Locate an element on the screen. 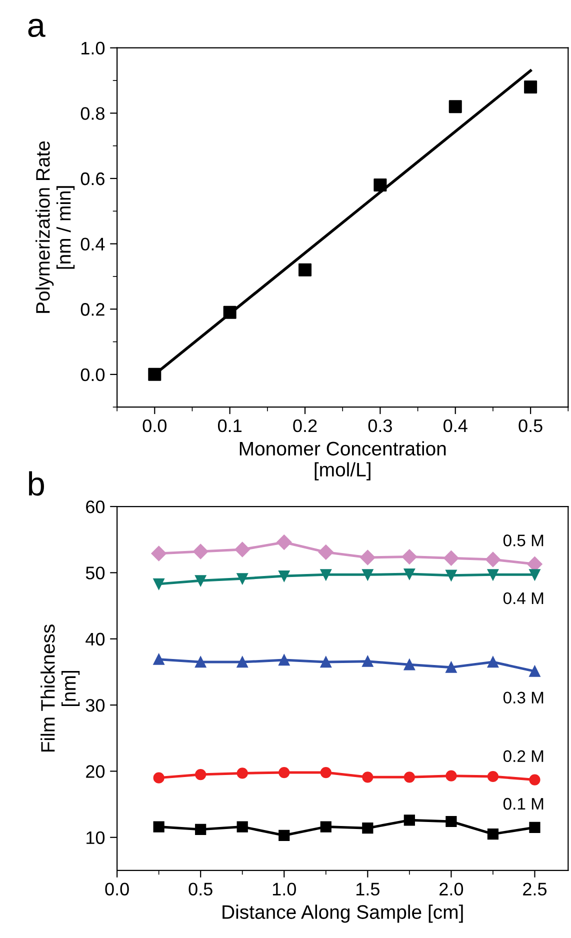 The image size is (571, 938). y-axis-title: Film Thickness [nm] is located at coordinates (60, 688).